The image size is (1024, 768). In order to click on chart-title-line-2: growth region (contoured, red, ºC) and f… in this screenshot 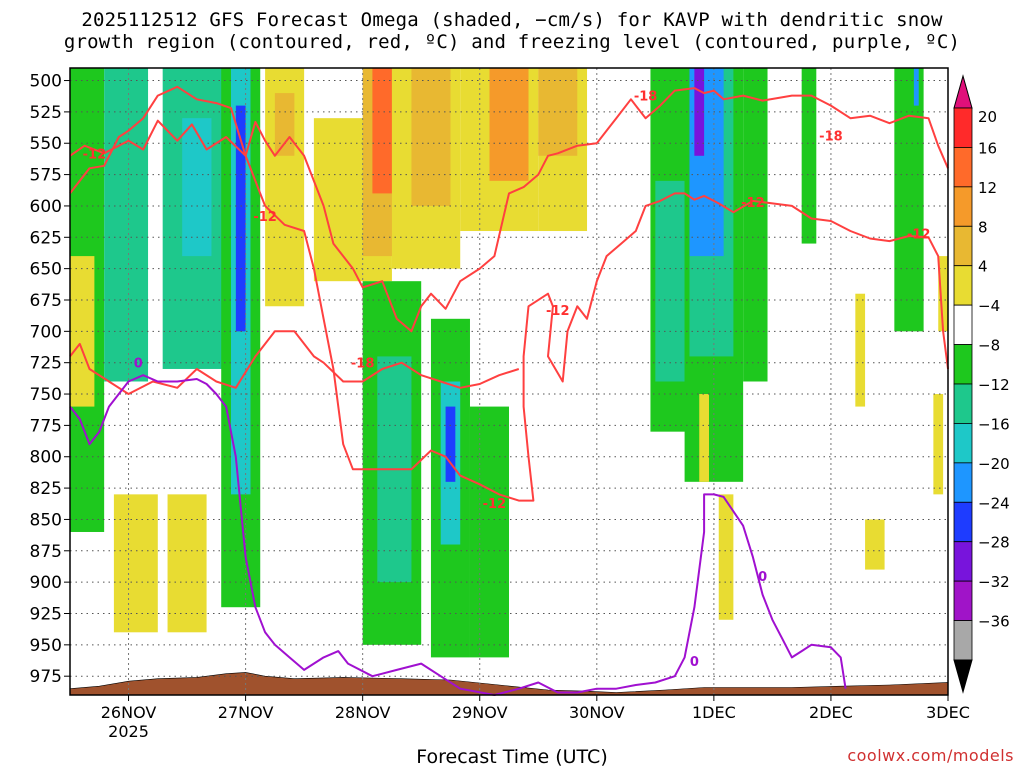, I will do `click(512, 42)`.